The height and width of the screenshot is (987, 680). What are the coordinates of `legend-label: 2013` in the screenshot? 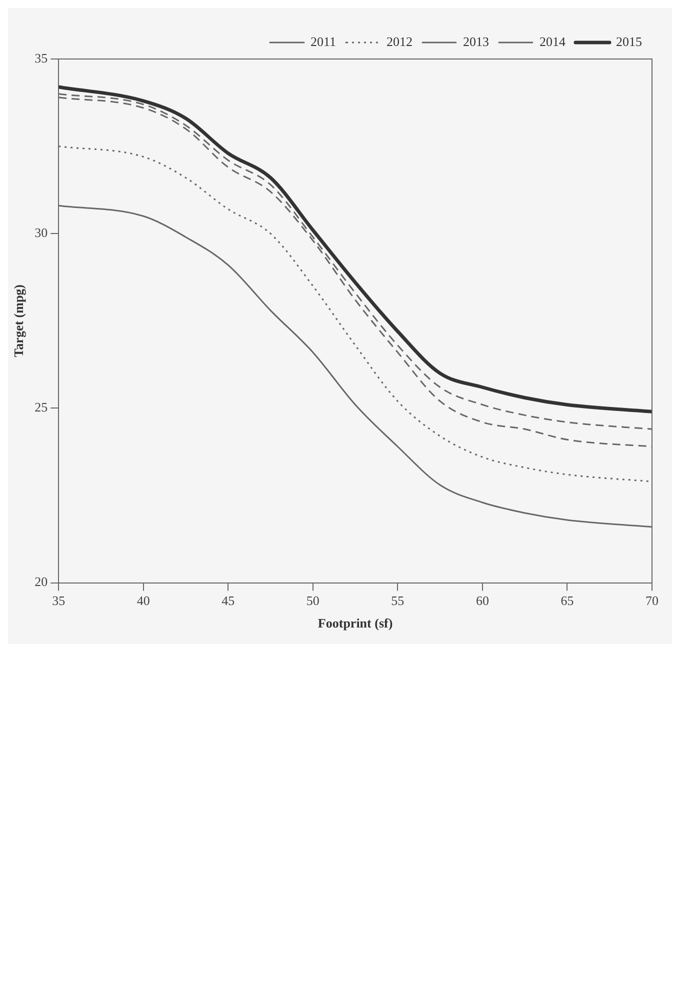 It's located at (476, 41).